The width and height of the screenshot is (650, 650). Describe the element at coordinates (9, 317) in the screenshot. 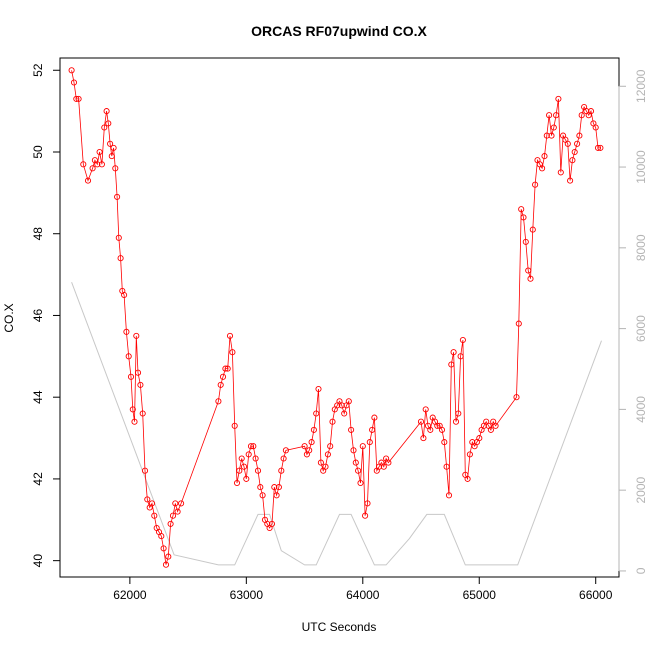

I see `y-axis-label: CO.X` at that location.